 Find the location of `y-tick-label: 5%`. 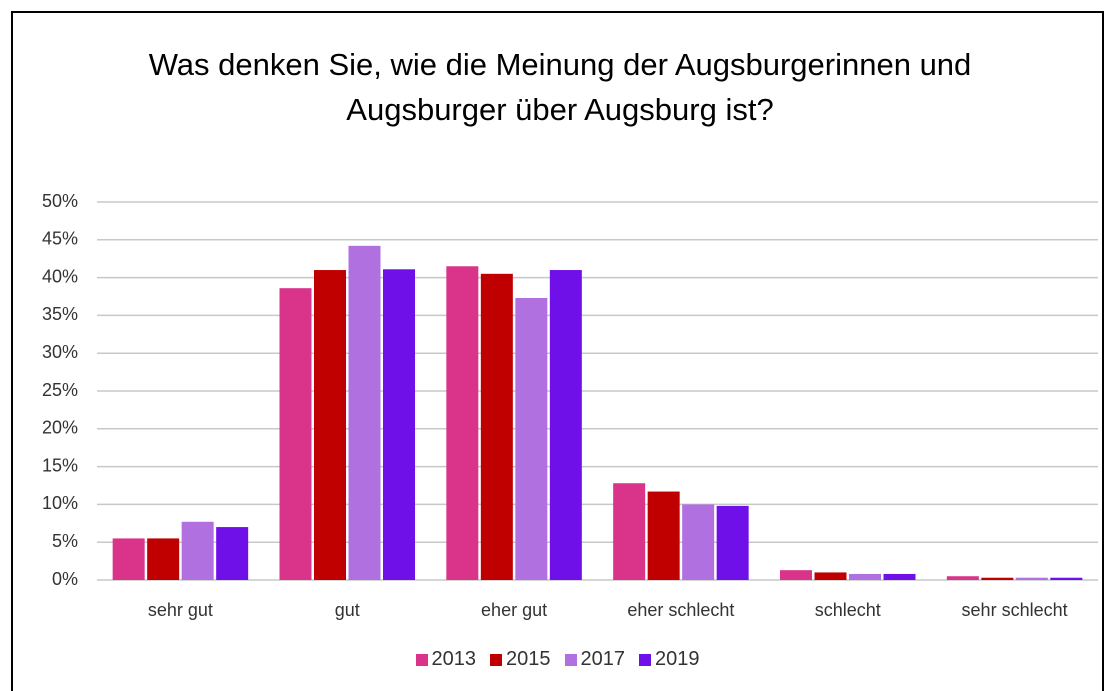

y-tick-label: 5% is located at coordinates (65, 541).